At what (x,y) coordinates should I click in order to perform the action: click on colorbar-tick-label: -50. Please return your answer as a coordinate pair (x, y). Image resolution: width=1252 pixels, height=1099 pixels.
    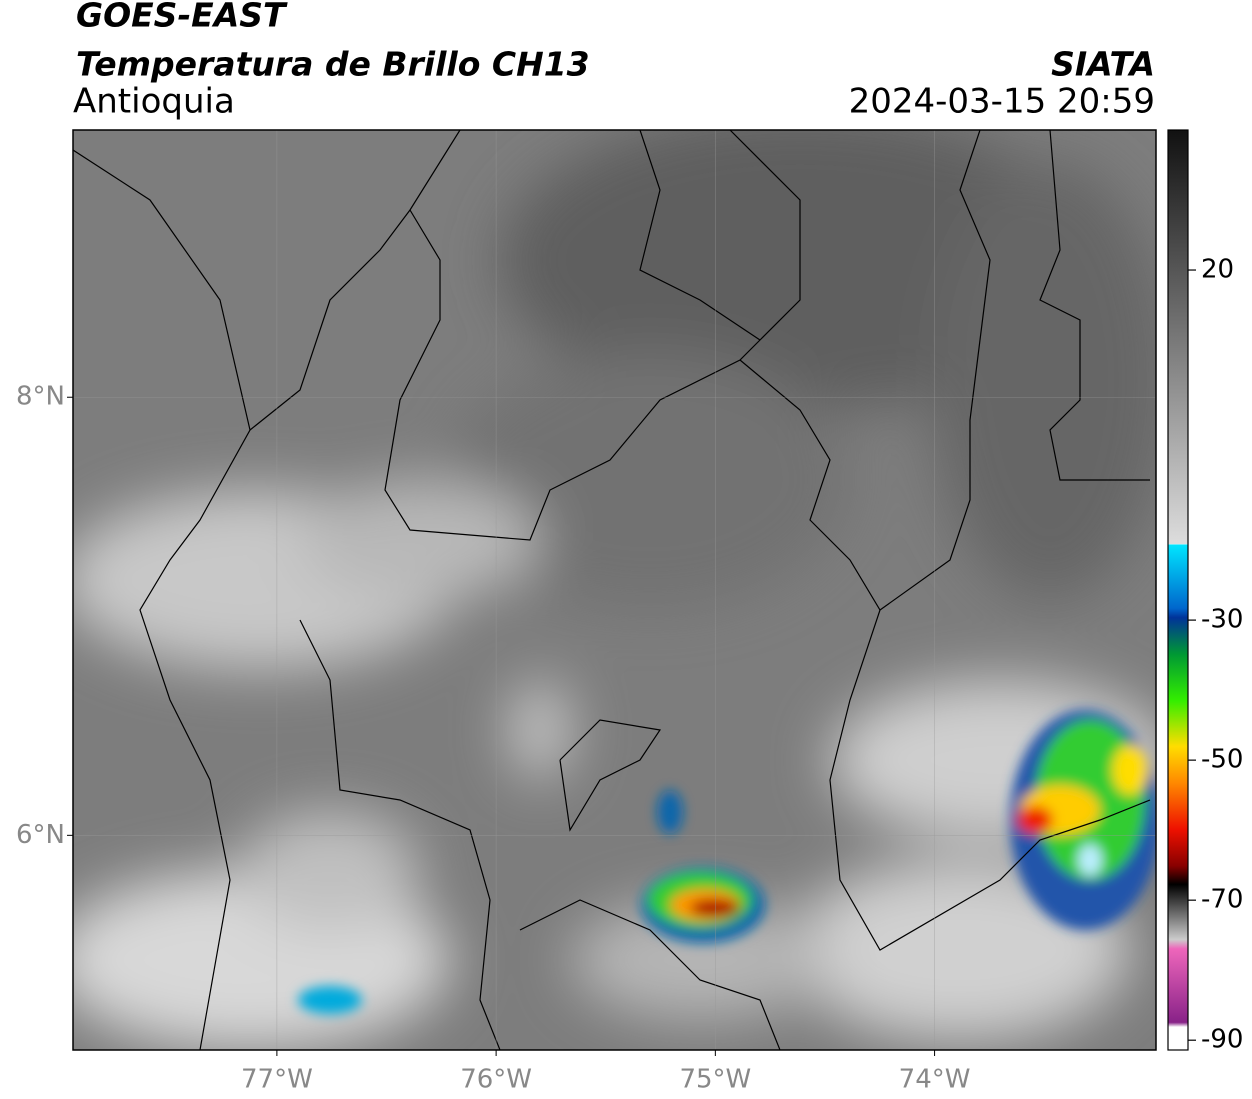
    Looking at the image, I should click on (1222, 760).